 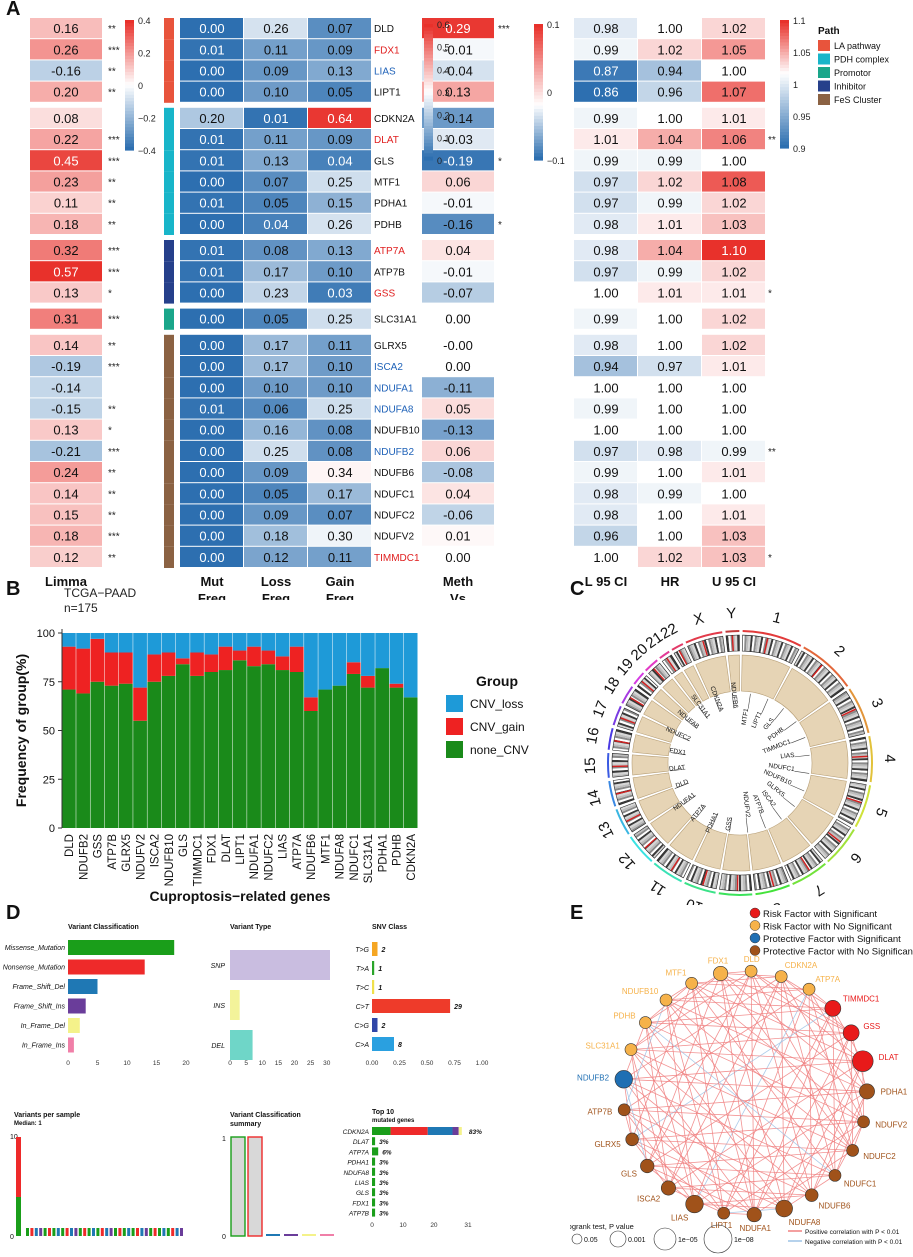 What do you see at coordinates (802, 53) in the screenshot?
I see `hr-legend-tick: 1.05` at bounding box center [802, 53].